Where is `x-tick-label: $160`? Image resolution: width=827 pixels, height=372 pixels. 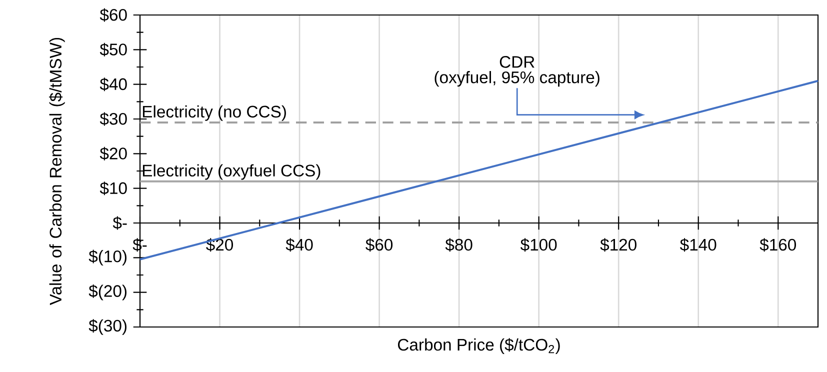 x-tick-label: $160 is located at coordinates (778, 245).